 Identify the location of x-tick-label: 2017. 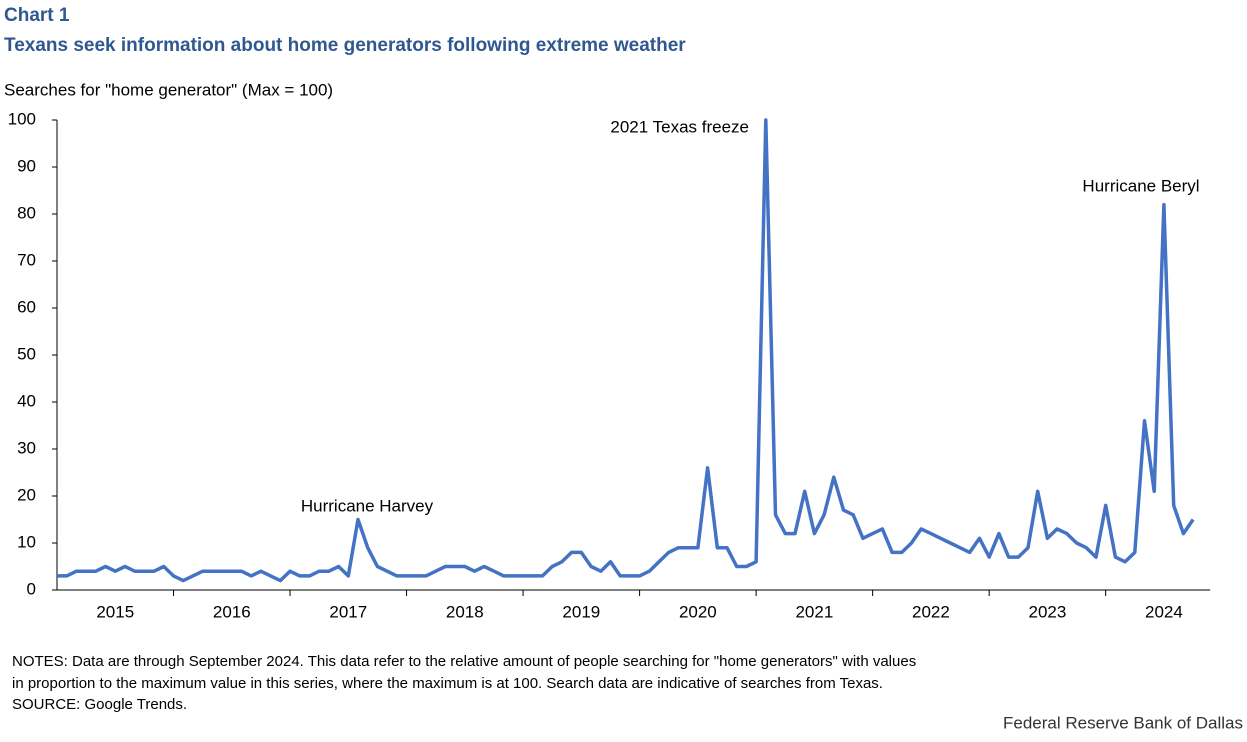
(348, 611).